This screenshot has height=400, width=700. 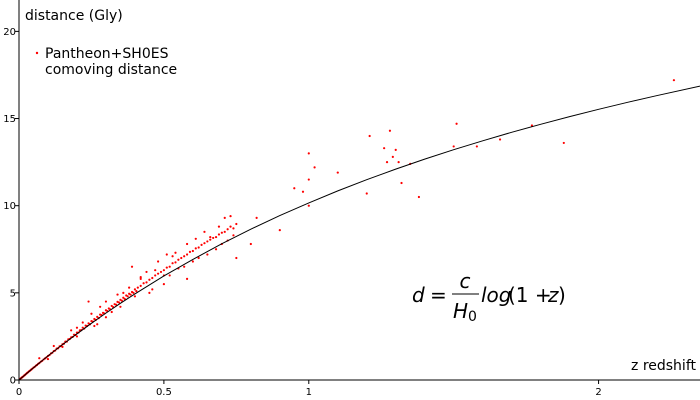 I want to click on x-tick-label: 2, so click(x=598, y=392).